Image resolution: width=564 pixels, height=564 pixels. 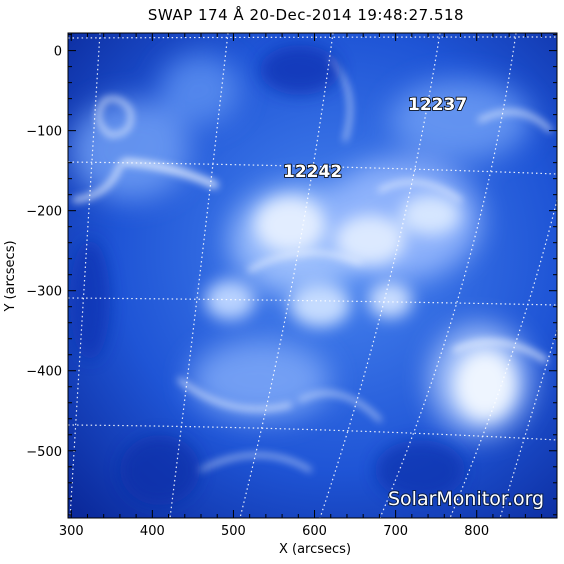 I want to click on y-tick-label: −500, so click(x=44, y=452).